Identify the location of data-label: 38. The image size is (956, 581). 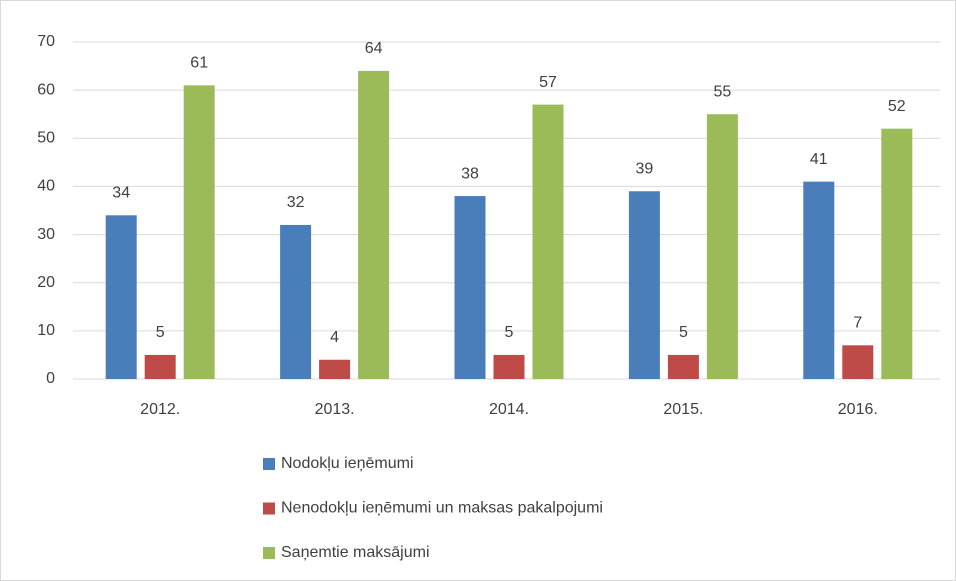
(470, 173).